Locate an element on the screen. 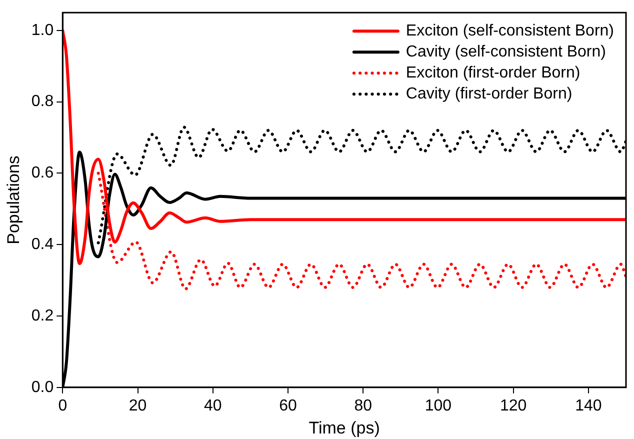 The width and height of the screenshot is (634, 439). y-tick-label: 0.6 is located at coordinates (42, 173).